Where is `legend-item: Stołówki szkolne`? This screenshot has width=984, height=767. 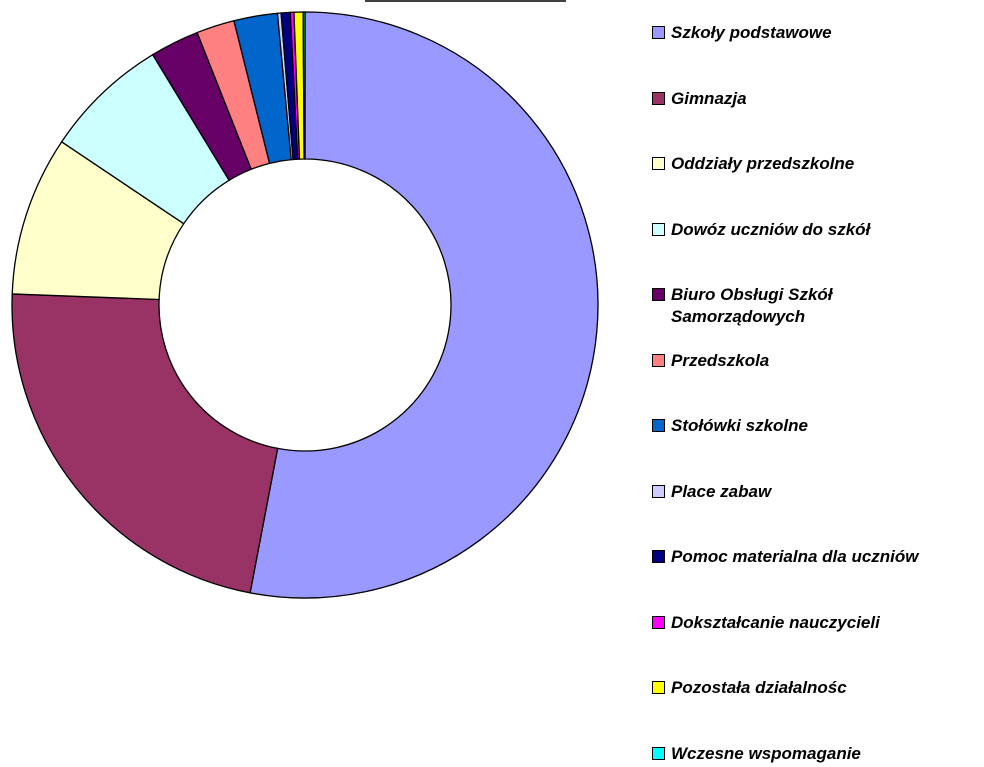 legend-item: Stołówki szkolne is located at coordinates (817, 426).